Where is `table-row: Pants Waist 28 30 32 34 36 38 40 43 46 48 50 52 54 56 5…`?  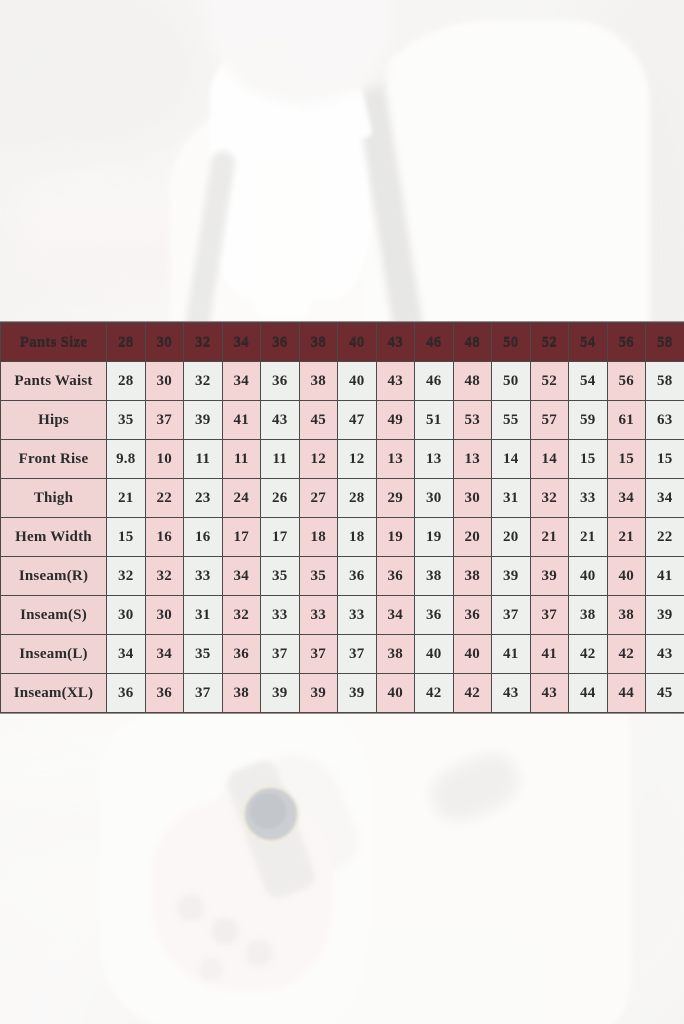 table-row: Pants Waist 28 30 32 34 36 38 40 43 46 48 50 52 54 56 5… is located at coordinates (342, 381).